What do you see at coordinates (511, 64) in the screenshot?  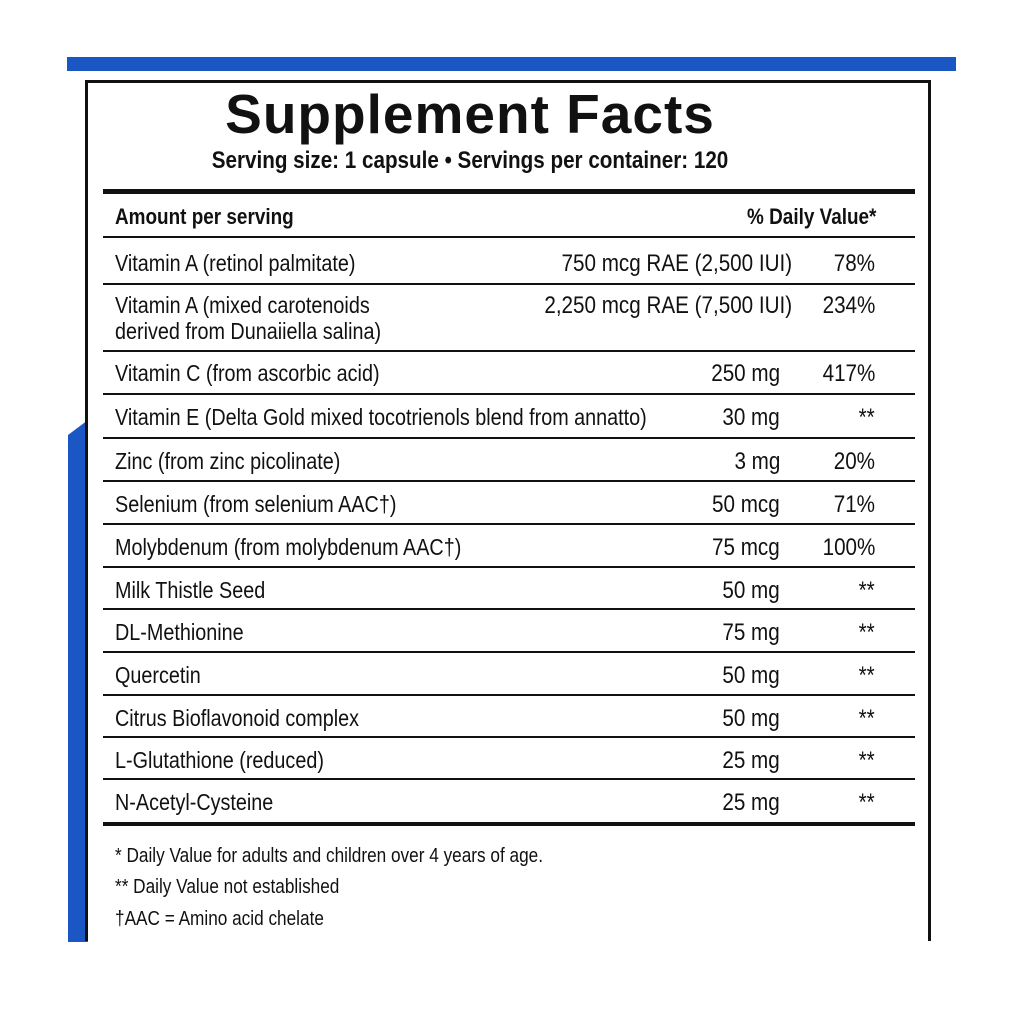 I see `blue-band` at bounding box center [511, 64].